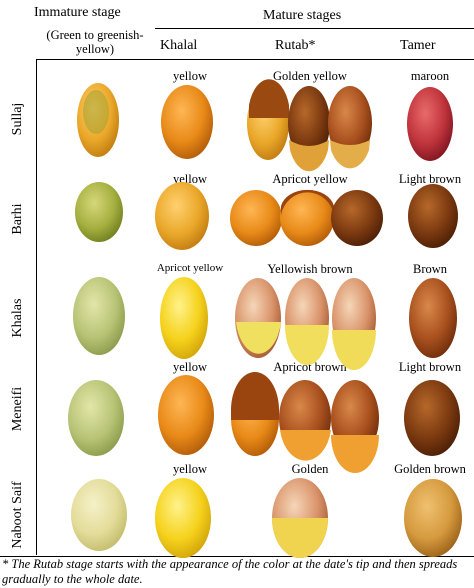 This screenshot has width=474, height=588. I want to click on khalal-label-khalas: Apricot yellow, so click(190, 268).